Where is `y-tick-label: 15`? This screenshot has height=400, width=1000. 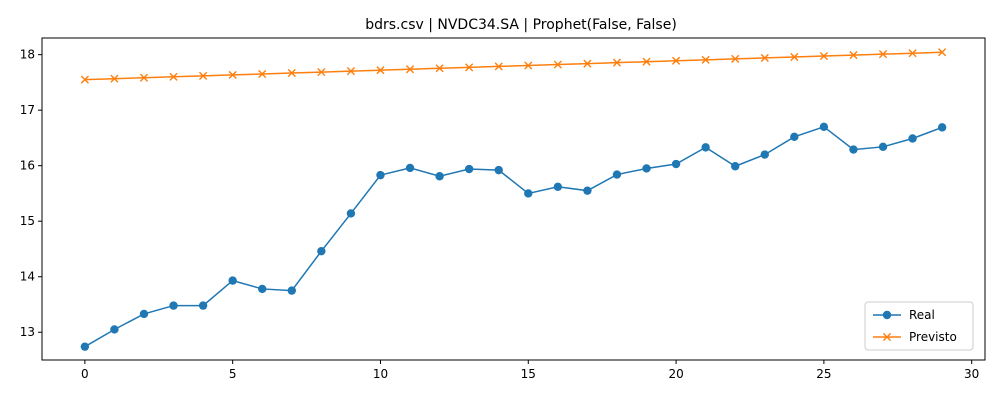 y-tick-label: 15 is located at coordinates (27, 221).